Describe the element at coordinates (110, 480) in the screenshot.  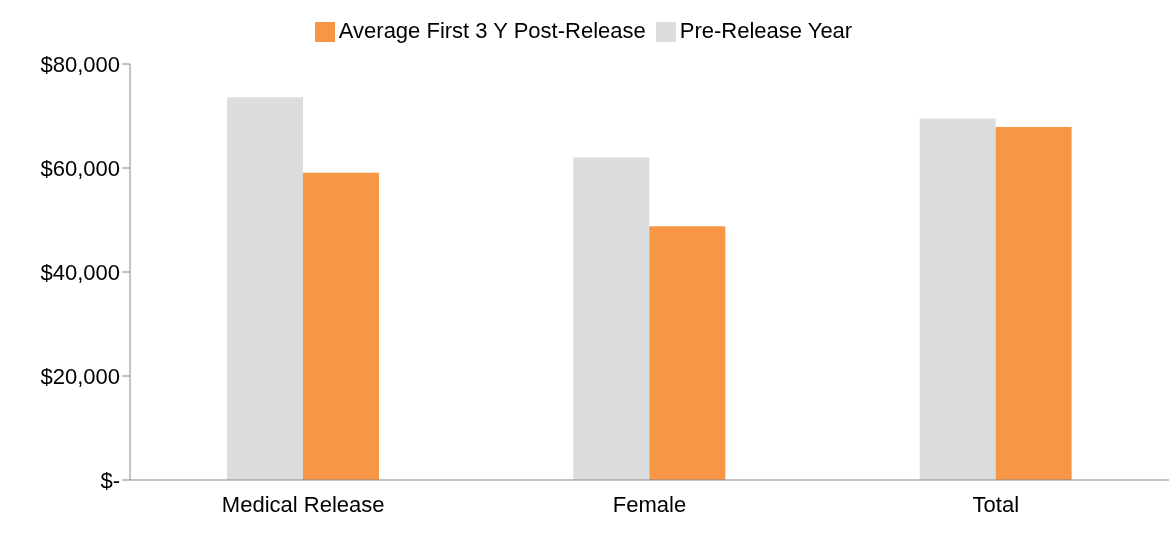
I see `y-tick-label: $-` at that location.